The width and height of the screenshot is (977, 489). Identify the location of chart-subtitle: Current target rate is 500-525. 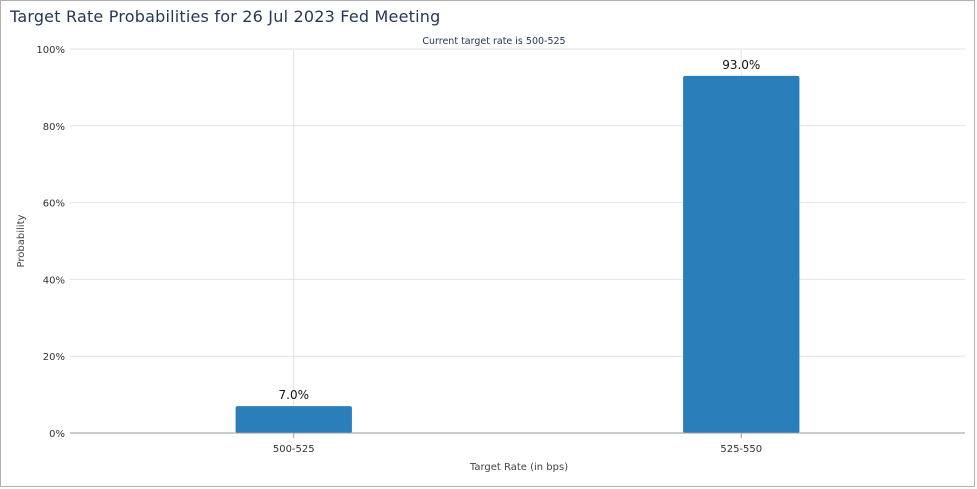
(493, 41).